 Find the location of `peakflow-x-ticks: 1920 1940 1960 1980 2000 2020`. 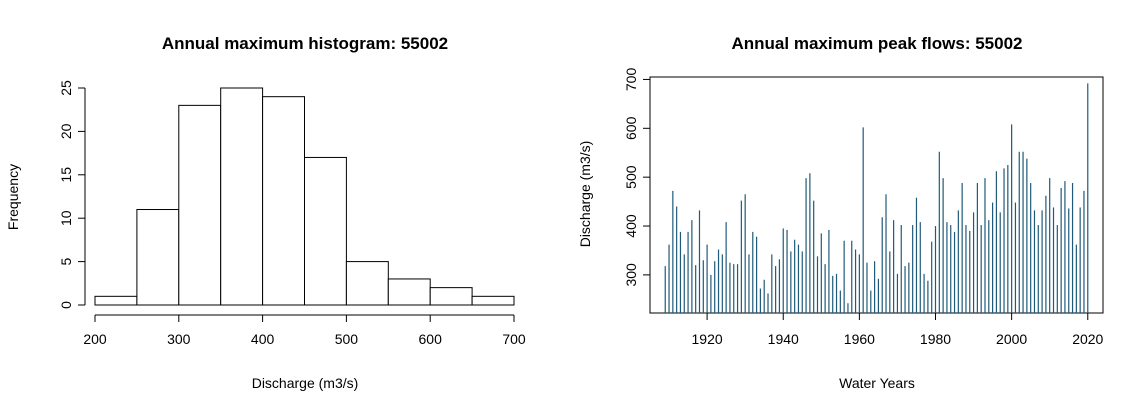

peakflow-x-ticks: 1920 1940 1960 1980 2000 2020 is located at coordinates (898, 330).